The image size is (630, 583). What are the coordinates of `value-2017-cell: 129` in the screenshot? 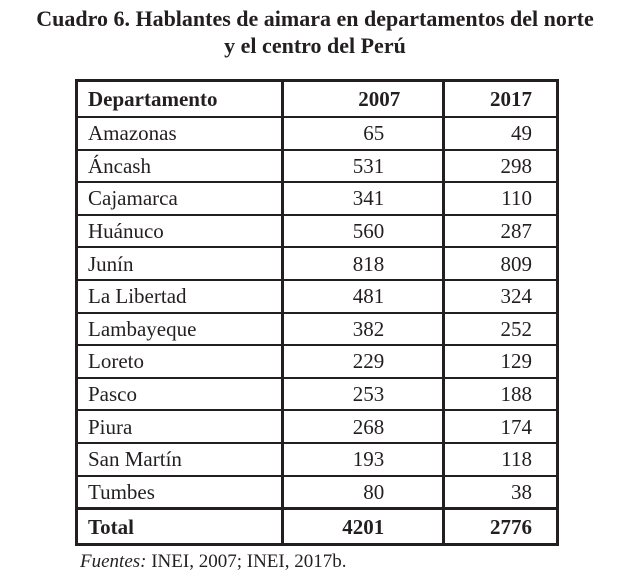 It's located at (500, 361).